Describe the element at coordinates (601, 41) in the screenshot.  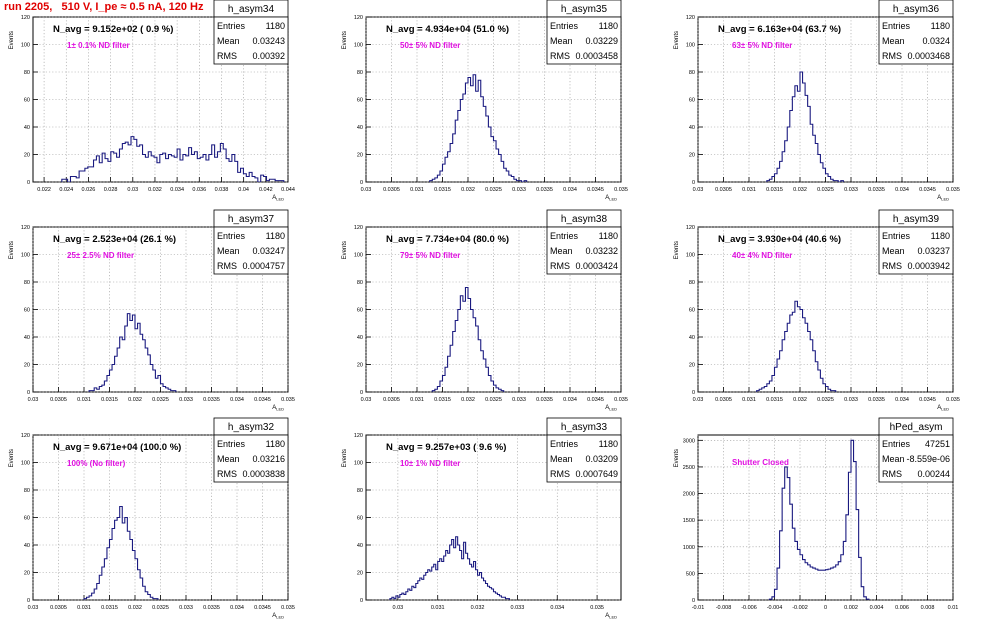
I see `stats-value: 0.03229` at that location.